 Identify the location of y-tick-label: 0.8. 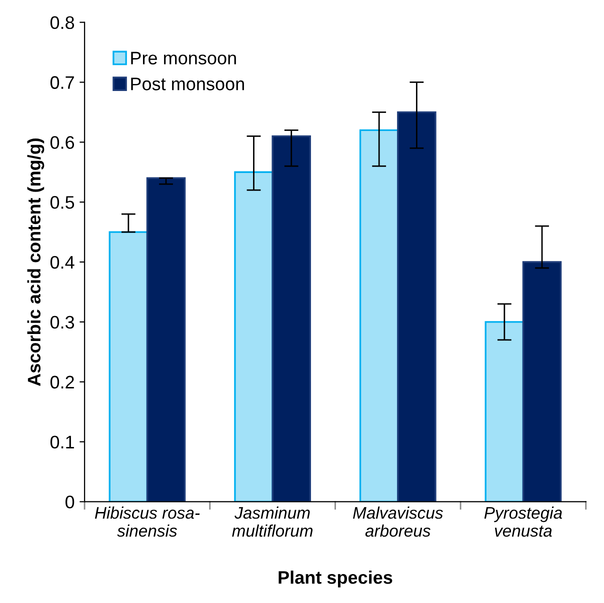
(62, 23).